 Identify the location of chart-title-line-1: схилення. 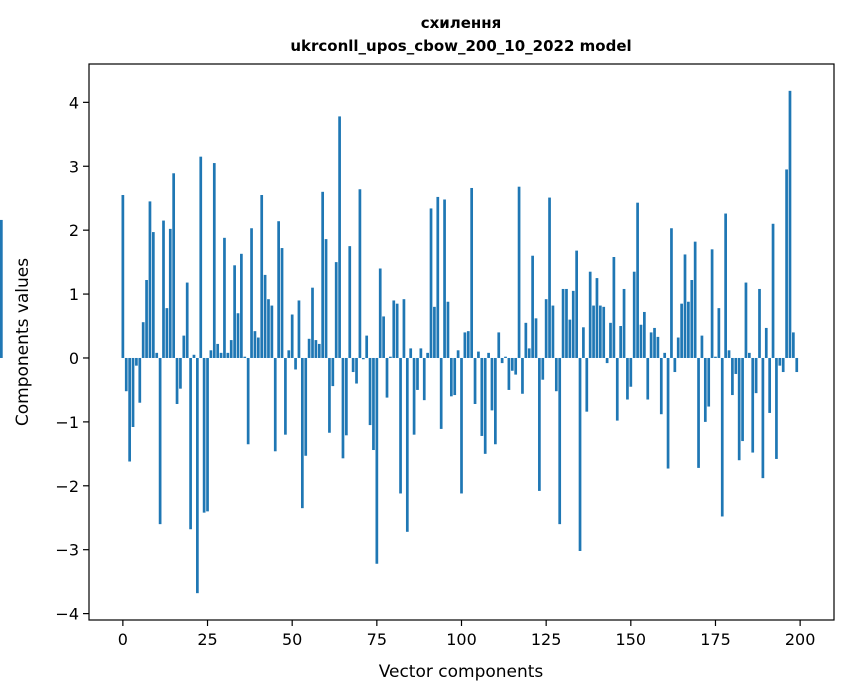
(461, 23).